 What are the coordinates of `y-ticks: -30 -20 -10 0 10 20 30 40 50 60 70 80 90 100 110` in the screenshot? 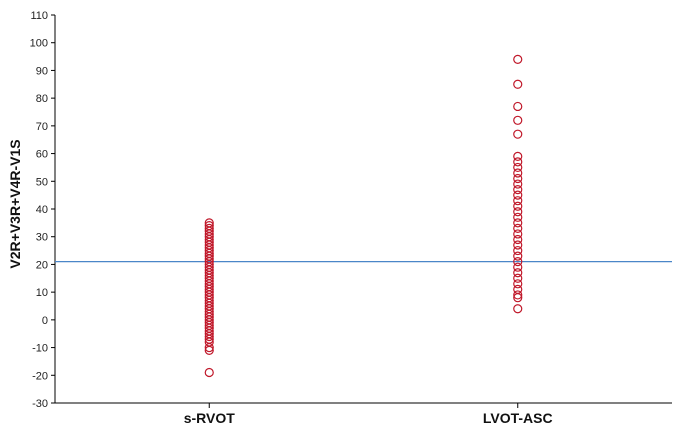 It's located at (42, 210).